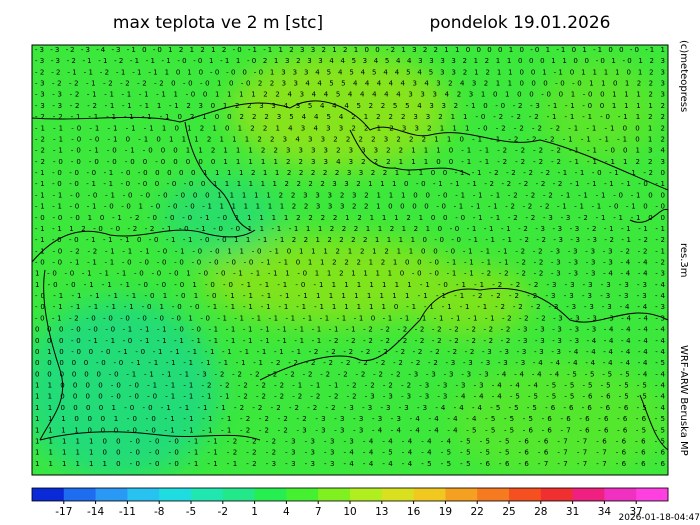 This screenshot has height=525, width=700. What do you see at coordinates (223, 512) in the screenshot?
I see `colorbar-tick-label: -2` at bounding box center [223, 512].